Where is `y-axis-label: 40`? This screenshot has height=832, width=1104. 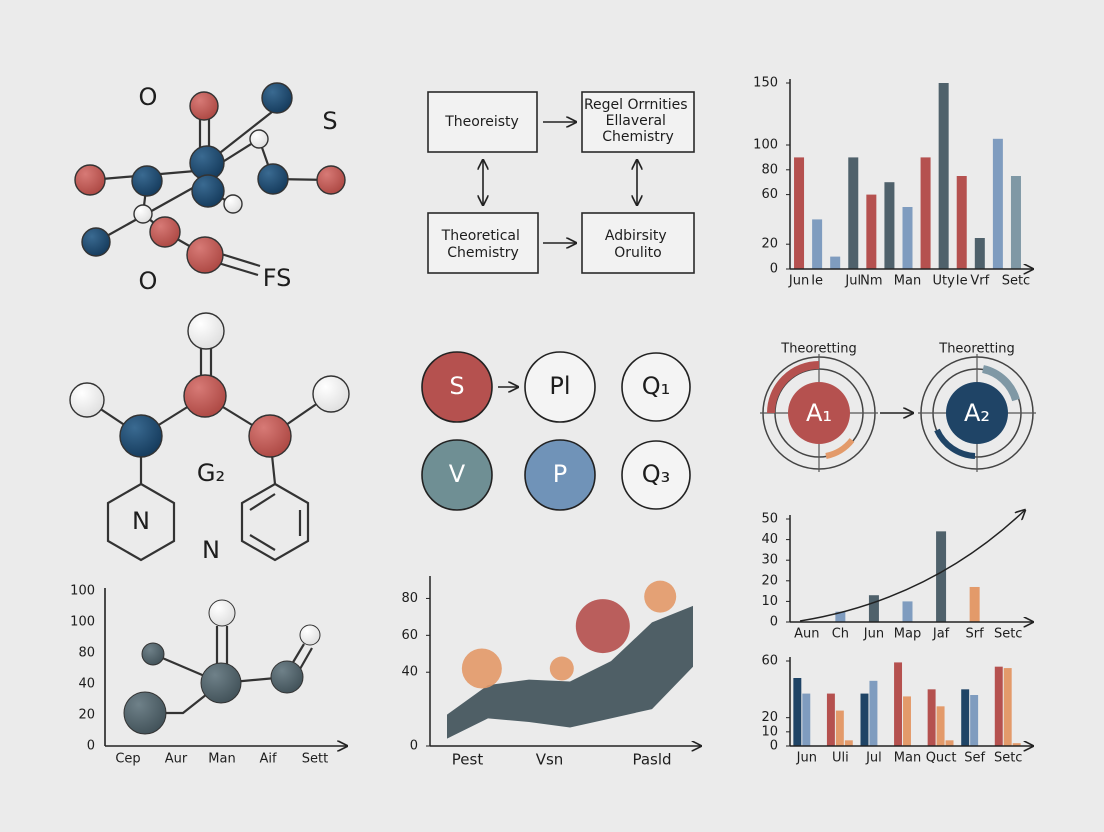 y-axis-label: 40 is located at coordinates (86, 684).